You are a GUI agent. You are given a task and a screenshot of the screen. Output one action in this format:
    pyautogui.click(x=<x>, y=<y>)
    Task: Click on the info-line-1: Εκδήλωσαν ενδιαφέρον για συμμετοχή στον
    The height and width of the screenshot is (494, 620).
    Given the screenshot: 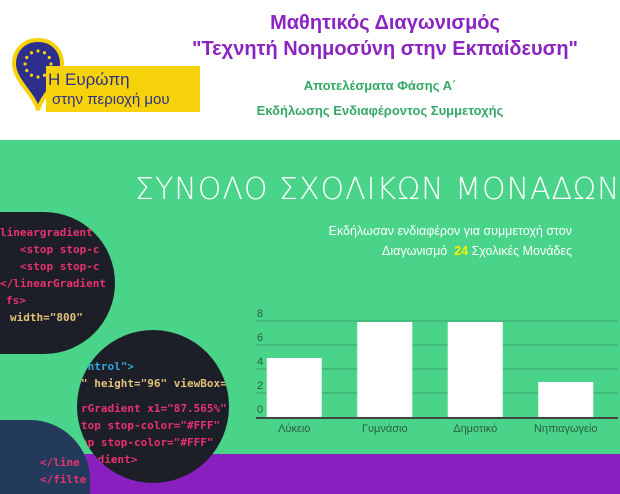 What is the action you would take?
    pyautogui.click(x=450, y=231)
    